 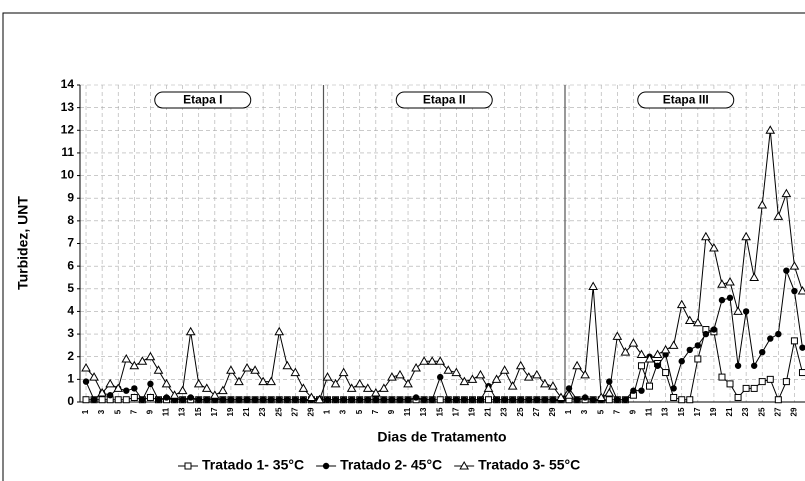 I want to click on x-tick-label: 7, so click(x=616, y=411).